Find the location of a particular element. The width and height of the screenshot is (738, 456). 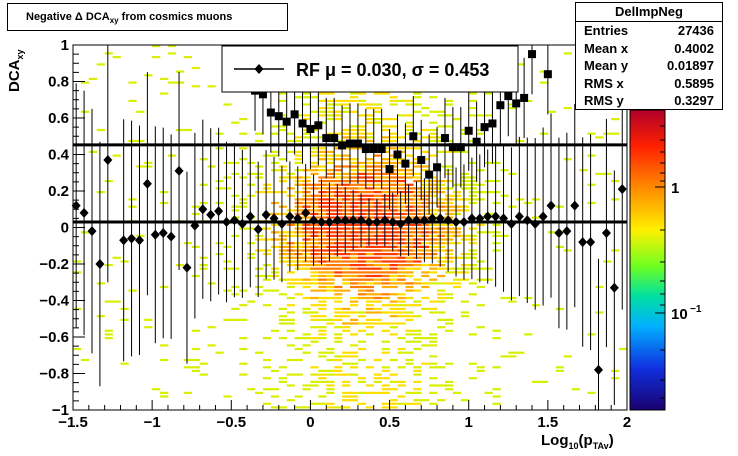

colorbar-ticks: 1 10 −1 is located at coordinates (678, 262).